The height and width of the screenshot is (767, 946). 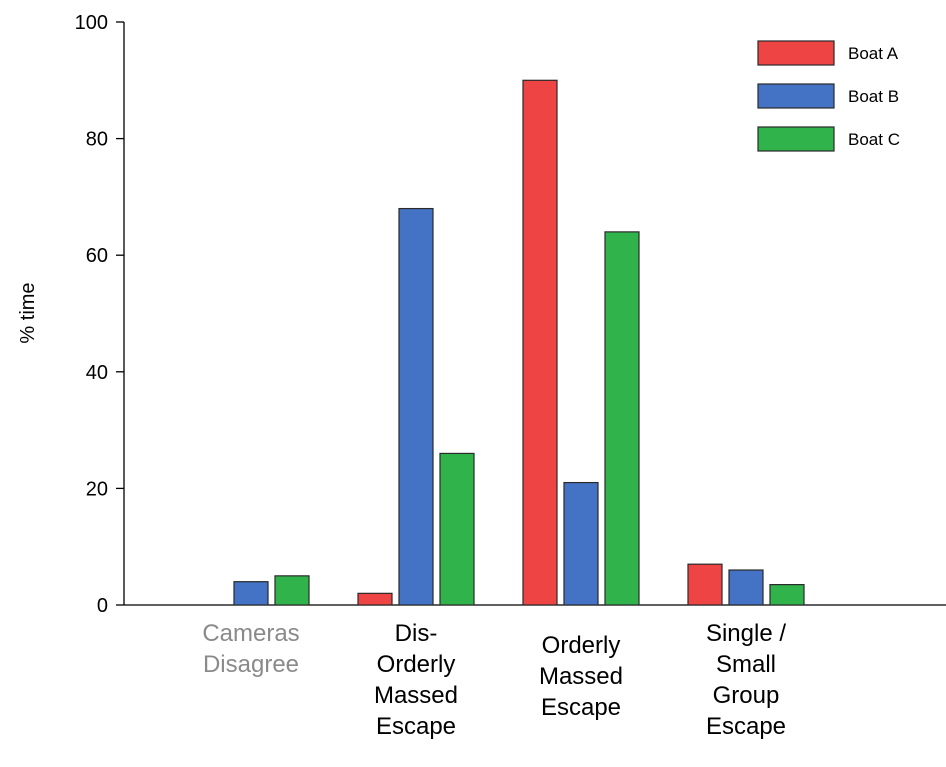 What do you see at coordinates (746, 664) in the screenshot?
I see `x-category-label-line: Small` at bounding box center [746, 664].